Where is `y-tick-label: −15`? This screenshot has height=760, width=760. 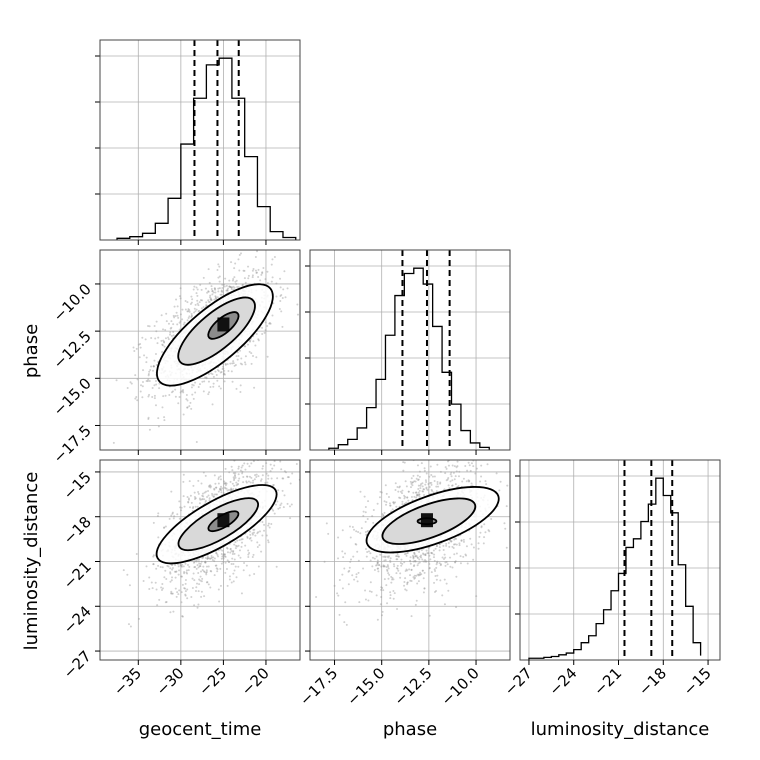 y-tick-label: −15 is located at coordinates (77, 485).